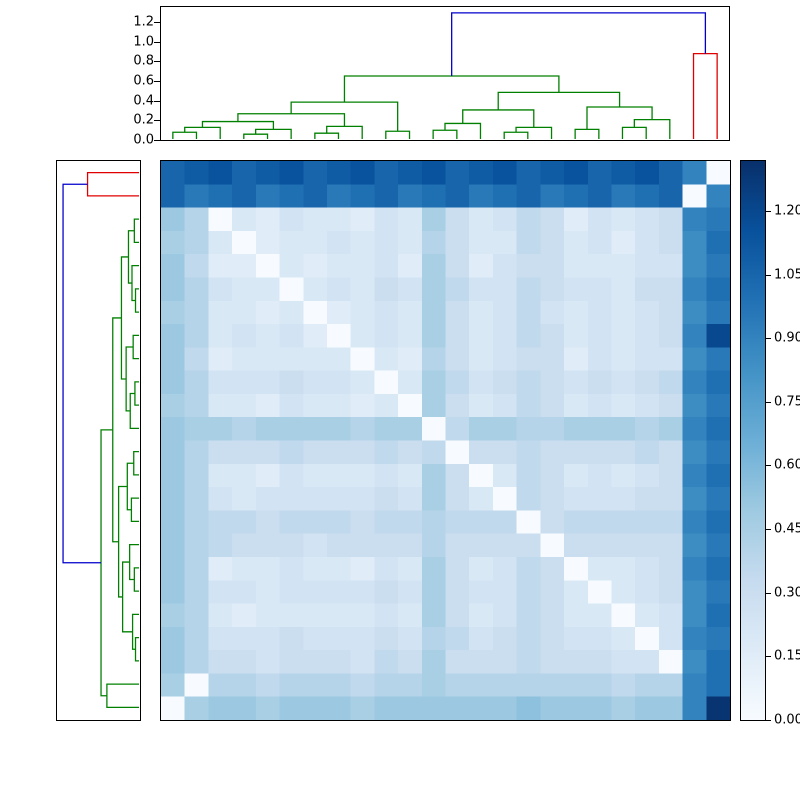 The width and height of the screenshot is (800, 800). What do you see at coordinates (98, 440) in the screenshot?
I see `left-dendrogram` at bounding box center [98, 440].